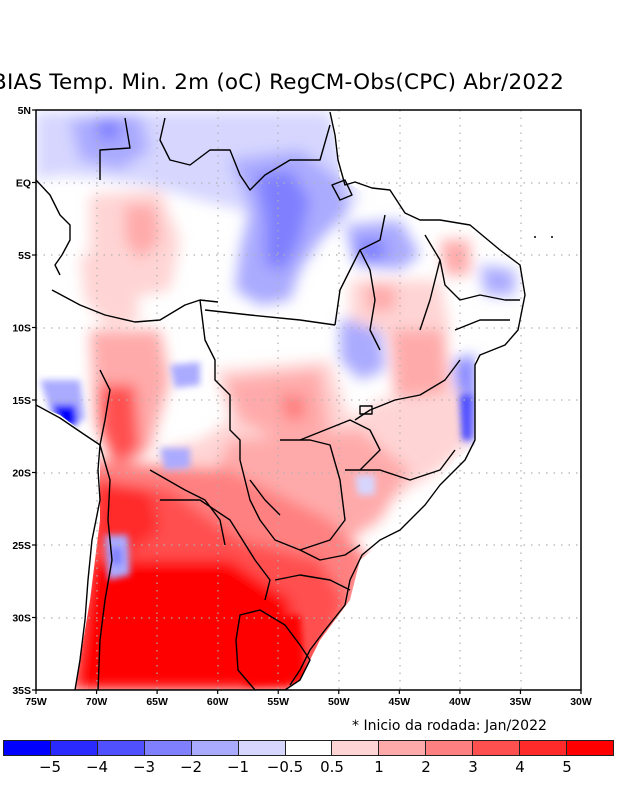 This screenshot has height=800, width=618. What do you see at coordinates (135, 306) in the screenshot?
I see `border-peru-brazil` at bounding box center [135, 306].